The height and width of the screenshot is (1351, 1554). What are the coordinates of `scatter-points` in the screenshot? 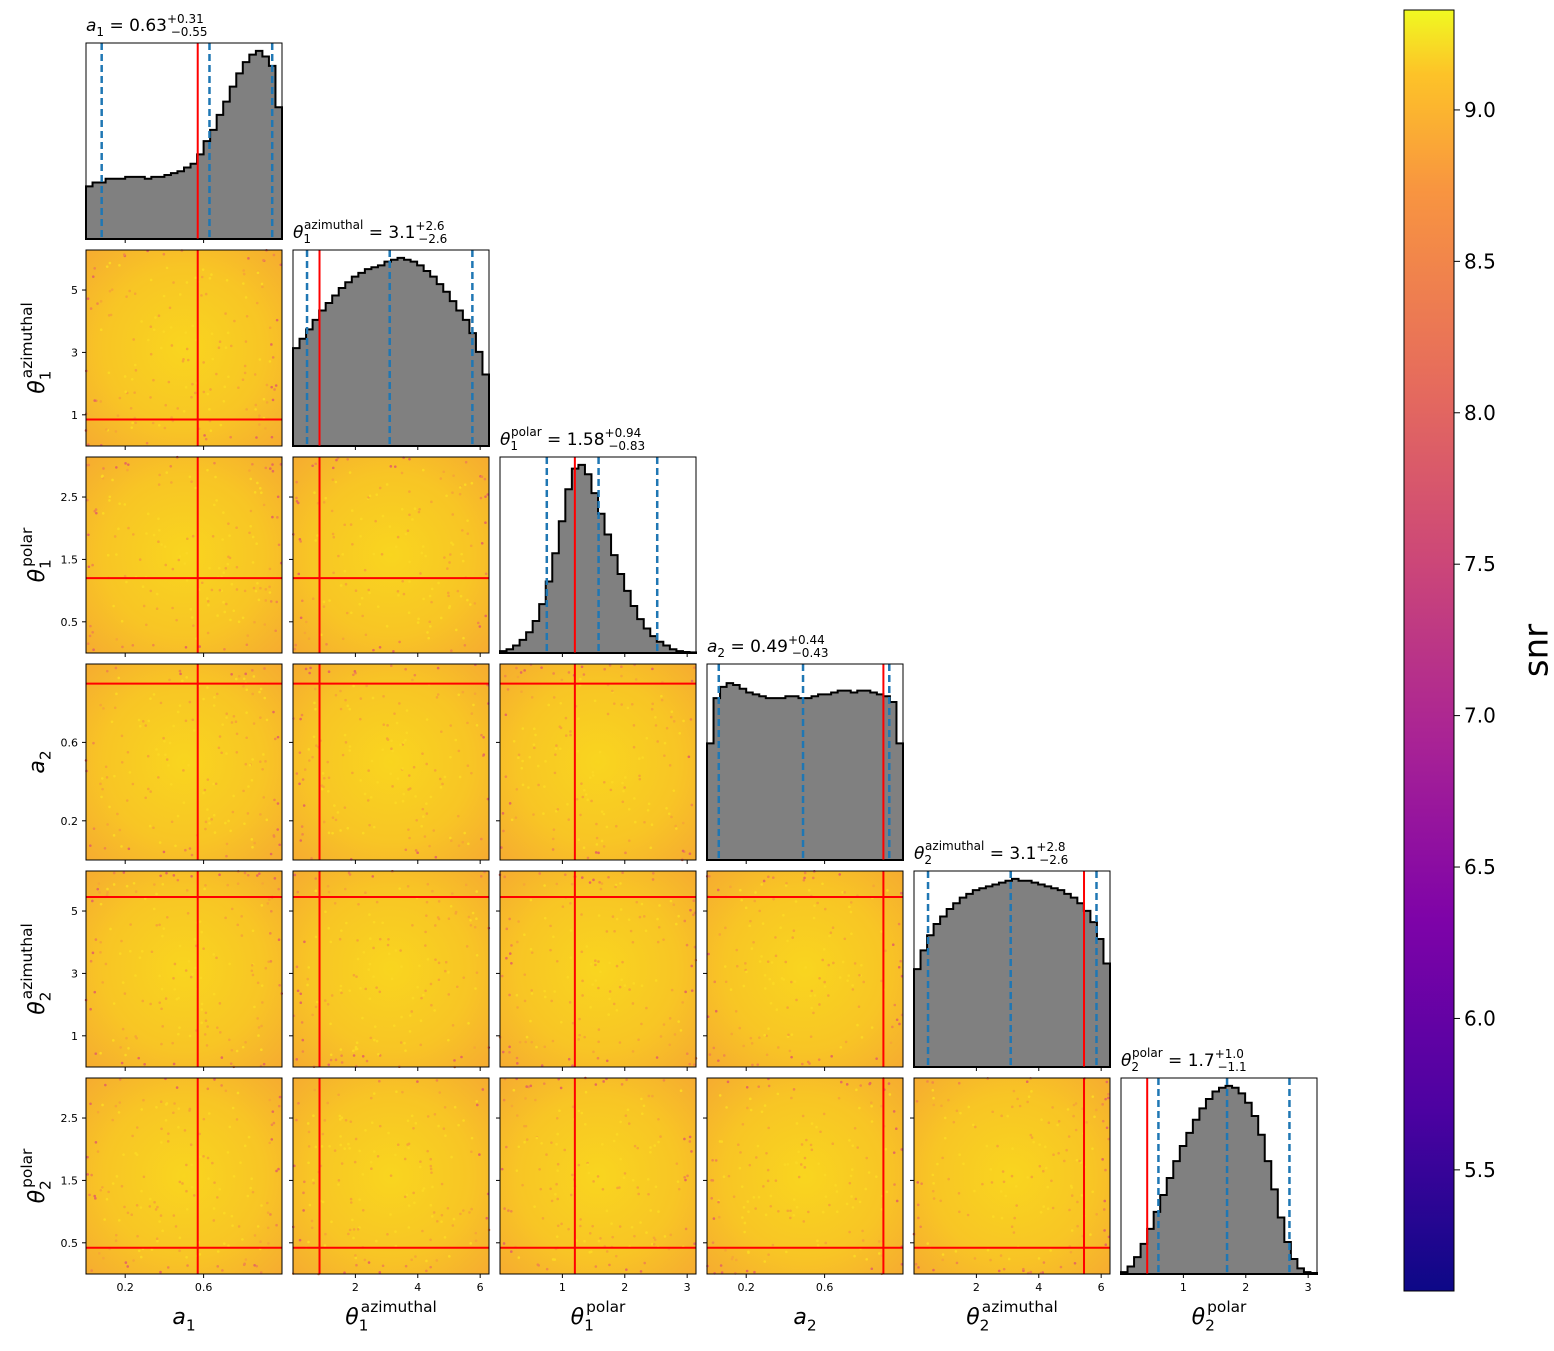 It's located at (804, 968).